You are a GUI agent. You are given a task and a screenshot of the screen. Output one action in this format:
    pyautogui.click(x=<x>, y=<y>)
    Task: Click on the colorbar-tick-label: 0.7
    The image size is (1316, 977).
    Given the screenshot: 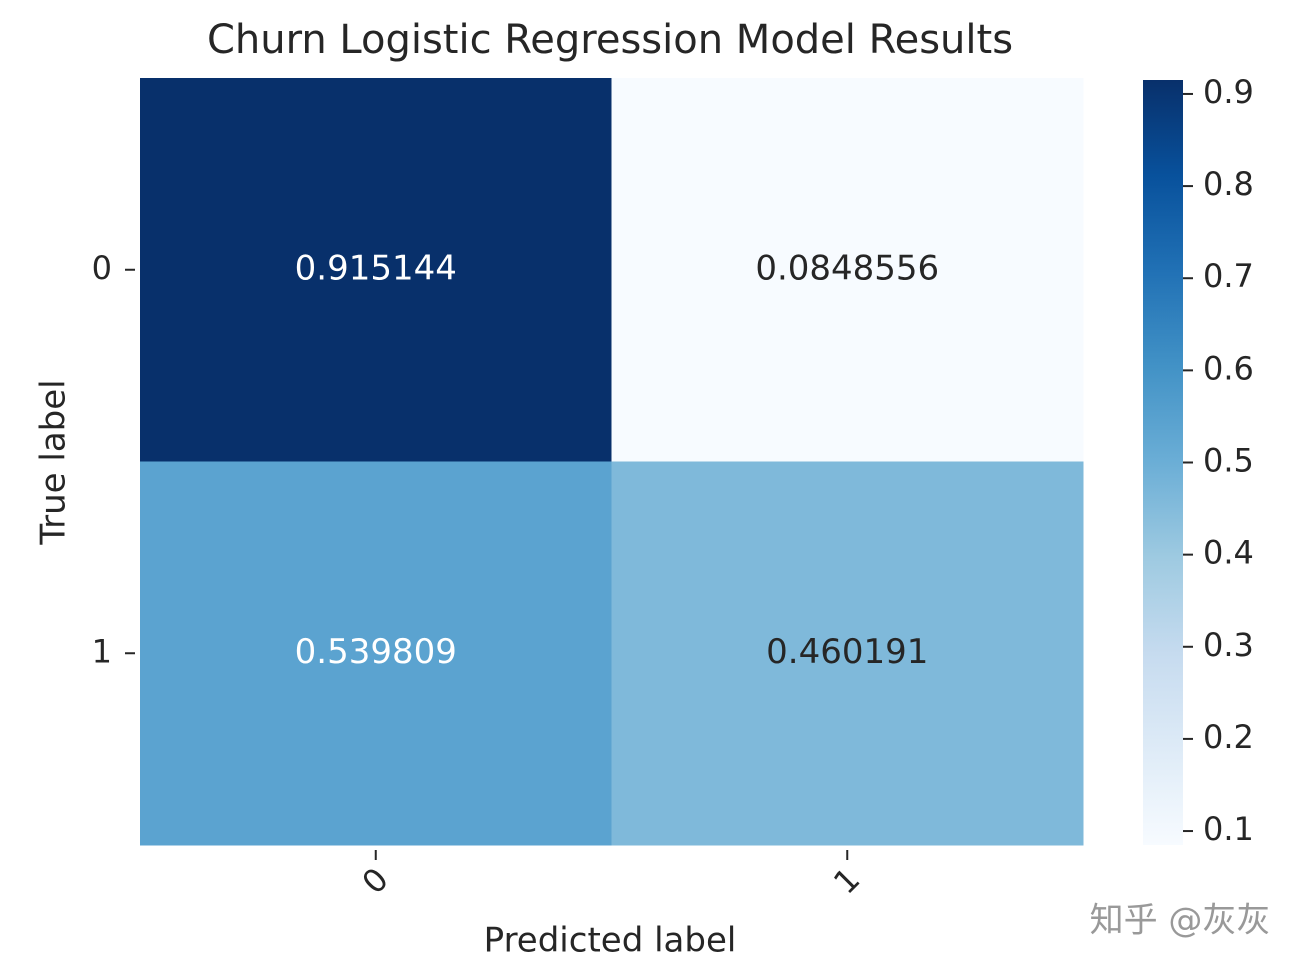 What is the action you would take?
    pyautogui.click(x=1228, y=276)
    